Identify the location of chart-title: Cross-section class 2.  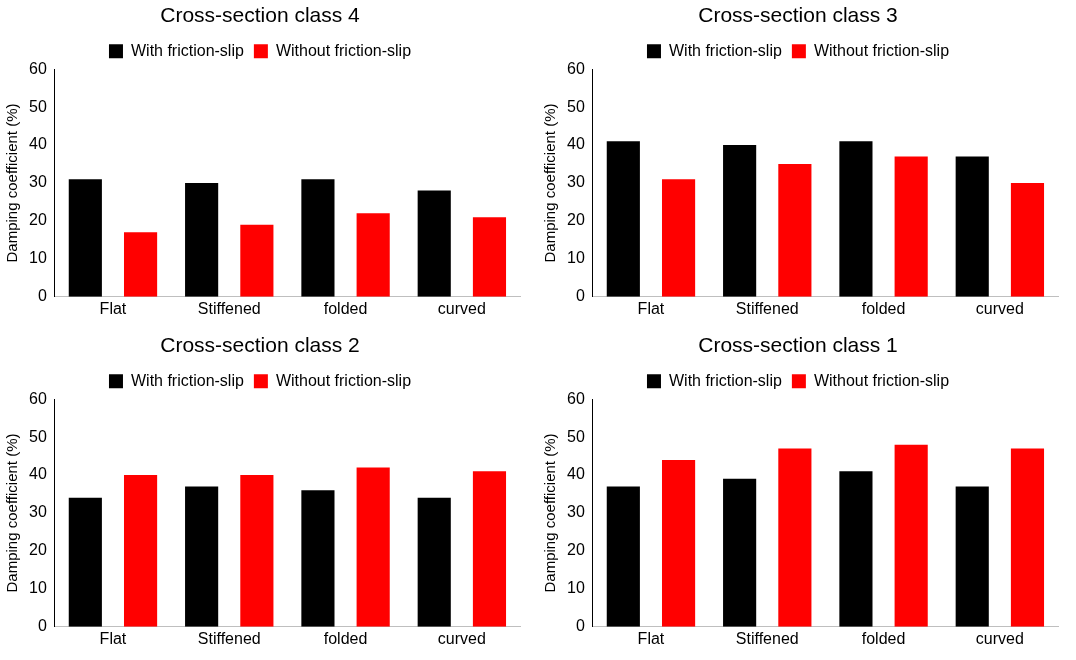
(260, 345).